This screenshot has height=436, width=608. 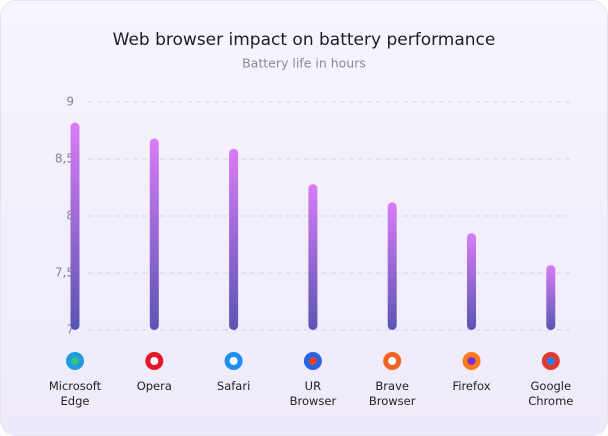 I want to click on x-tick-label: Safari, so click(x=233, y=386).